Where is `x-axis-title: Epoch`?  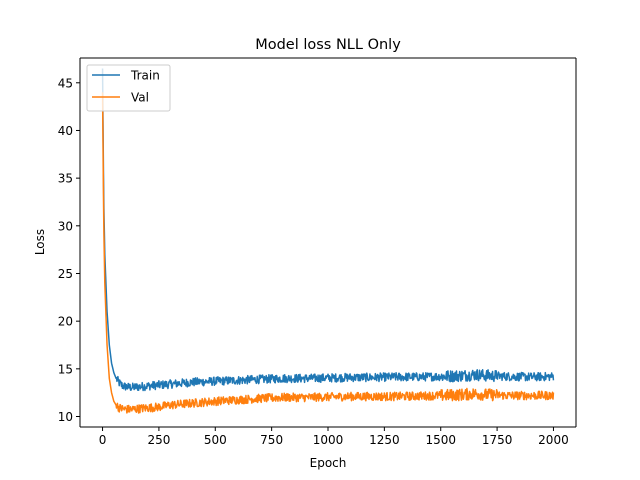
x-axis-title: Epoch is located at coordinates (328, 463).